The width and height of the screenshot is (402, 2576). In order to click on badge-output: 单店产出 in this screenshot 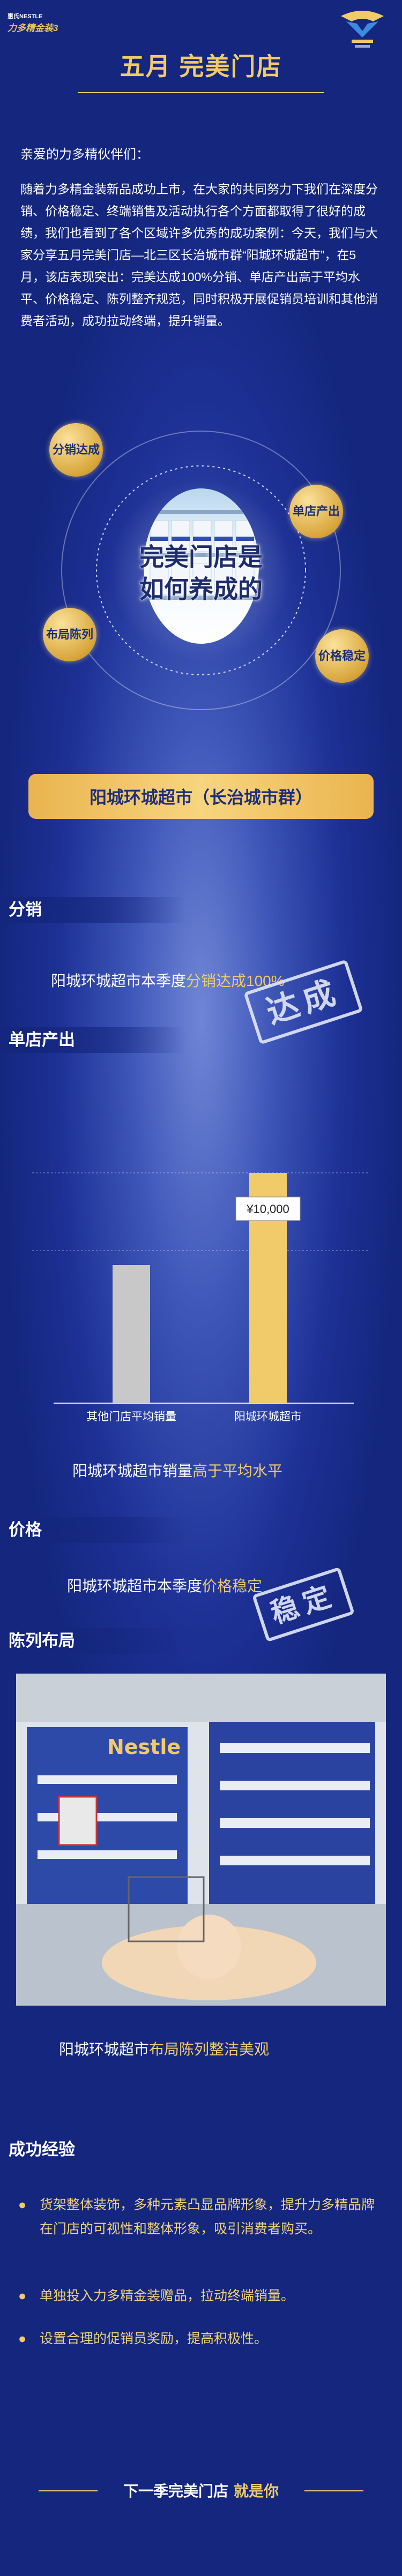, I will do `click(316, 511)`.